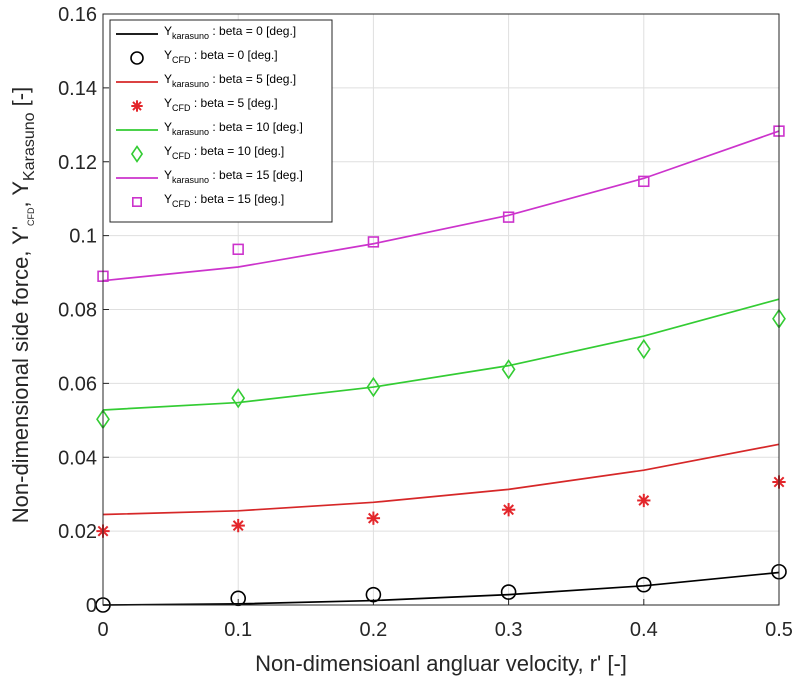 Image resolution: width=800 pixels, height=683 pixels. Describe the element at coordinates (779, 630) in the screenshot. I see `x-tick-label: 0.5` at that location.